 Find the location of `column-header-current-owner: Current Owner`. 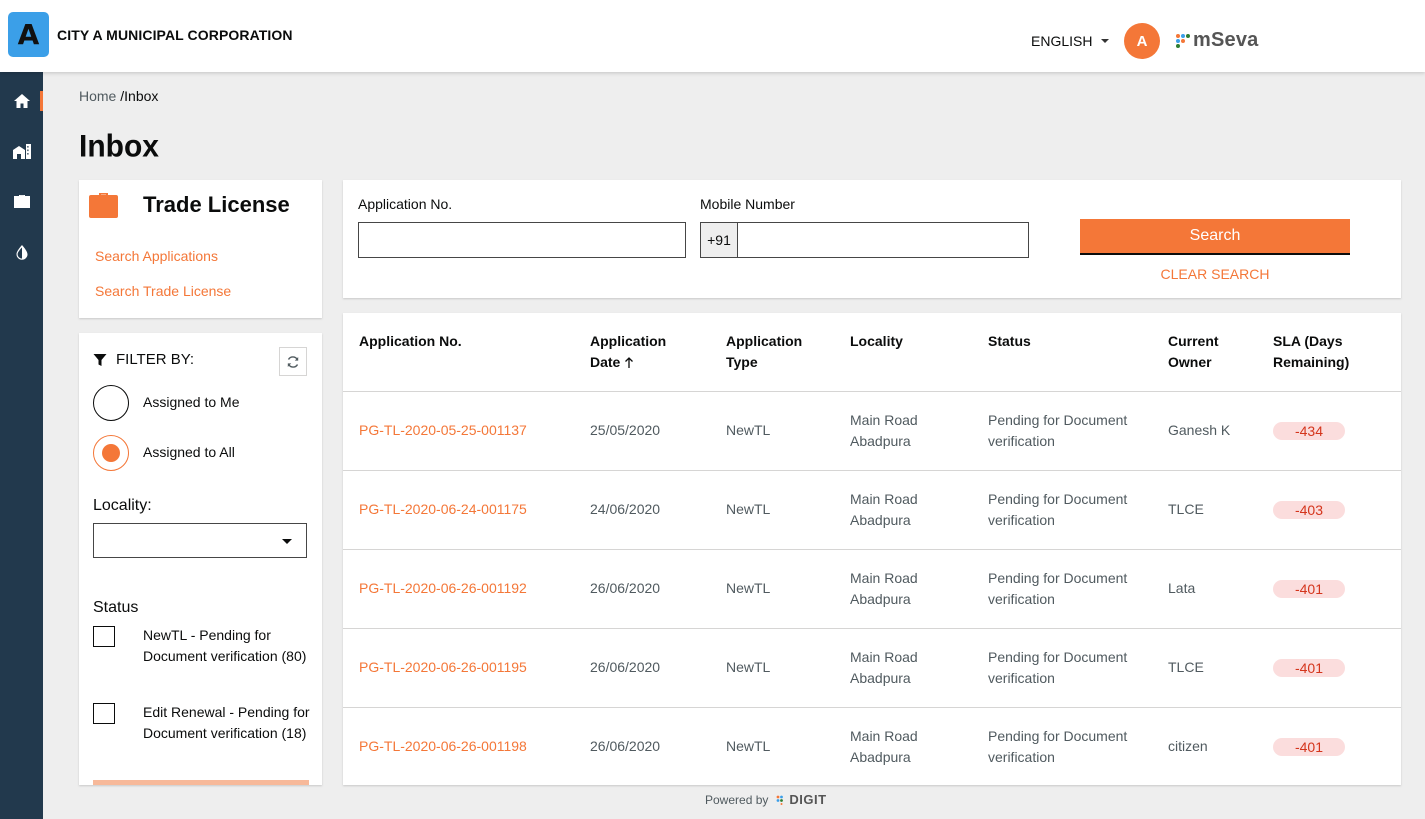

column-header-current-owner: Current Owner is located at coordinates (1193, 352).